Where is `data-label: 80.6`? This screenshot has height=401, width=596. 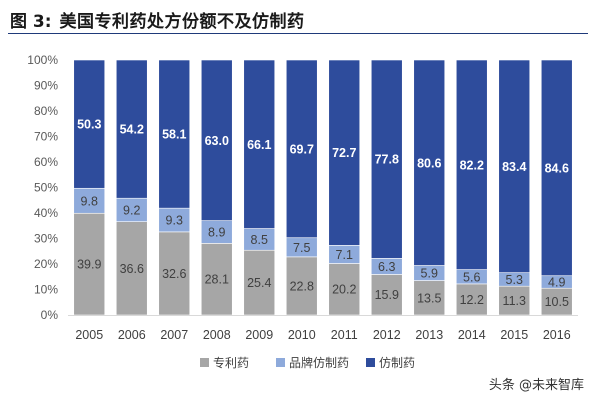 data-label: 80.6 is located at coordinates (429, 163).